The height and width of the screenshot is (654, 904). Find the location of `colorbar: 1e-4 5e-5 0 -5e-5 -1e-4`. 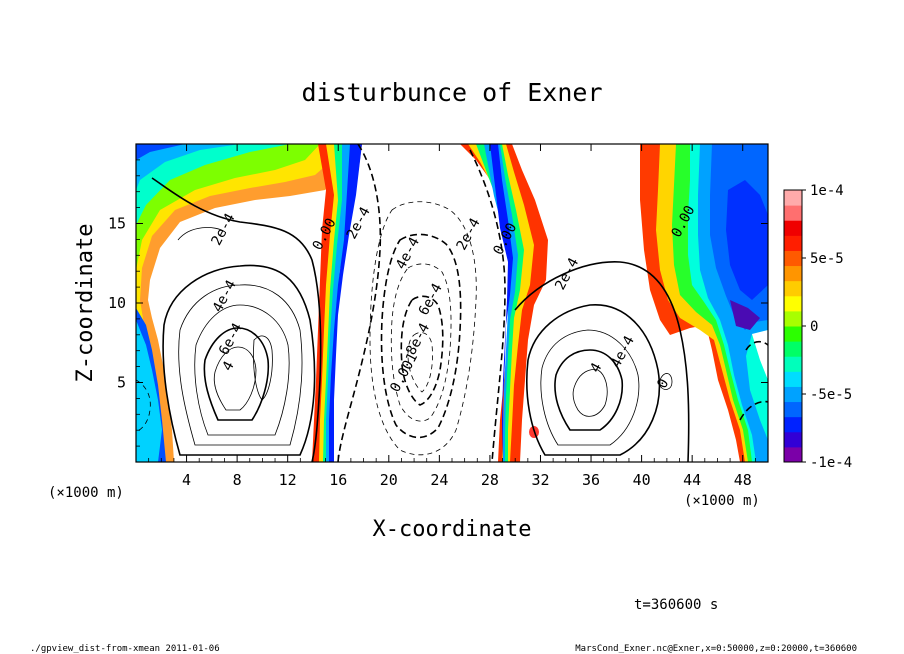

colorbar: 1e-4 5e-5 0 -5e-5 -1e-4 is located at coordinates (817, 327).